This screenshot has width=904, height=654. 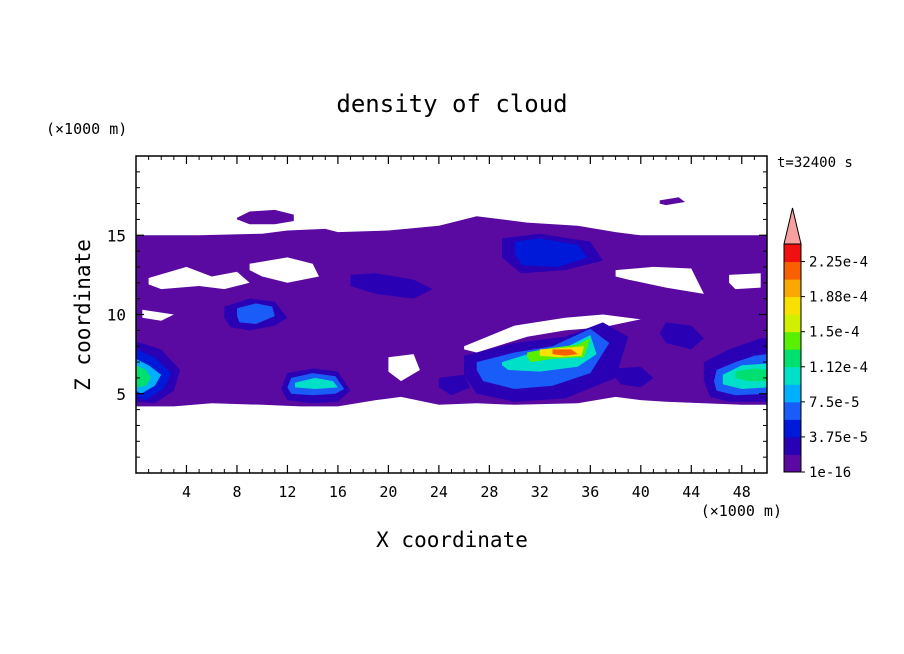 What do you see at coordinates (186, 492) in the screenshot?
I see `x-tick-label: 4` at bounding box center [186, 492].